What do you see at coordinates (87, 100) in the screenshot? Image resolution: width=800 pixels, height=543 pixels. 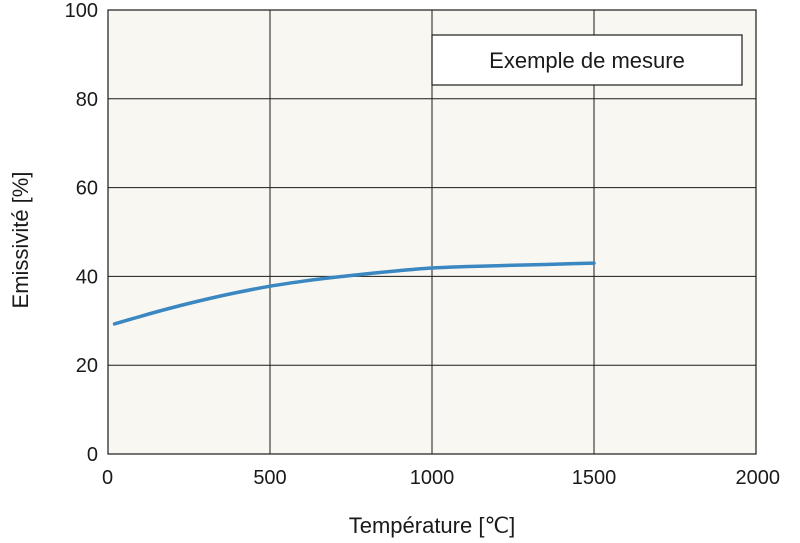 I see `y-tick-label: 80` at bounding box center [87, 100].